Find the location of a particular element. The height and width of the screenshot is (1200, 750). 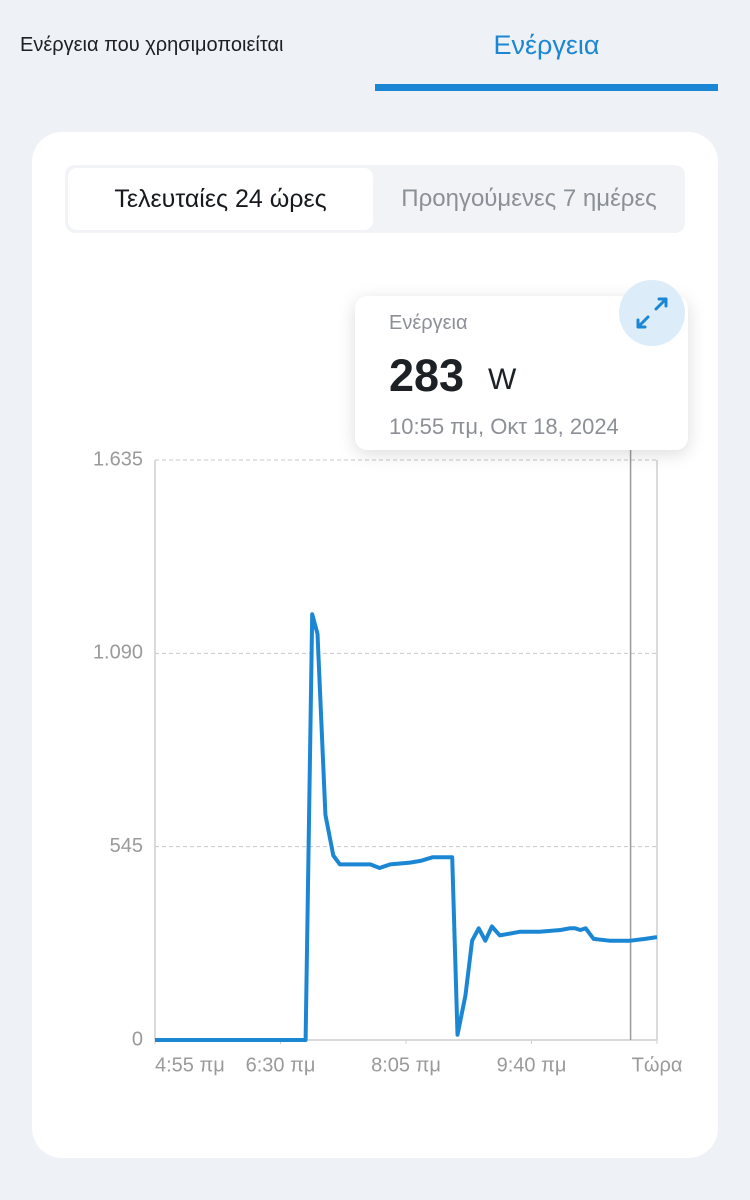

x-tick-label: 6:30 πμ is located at coordinates (281, 1065).